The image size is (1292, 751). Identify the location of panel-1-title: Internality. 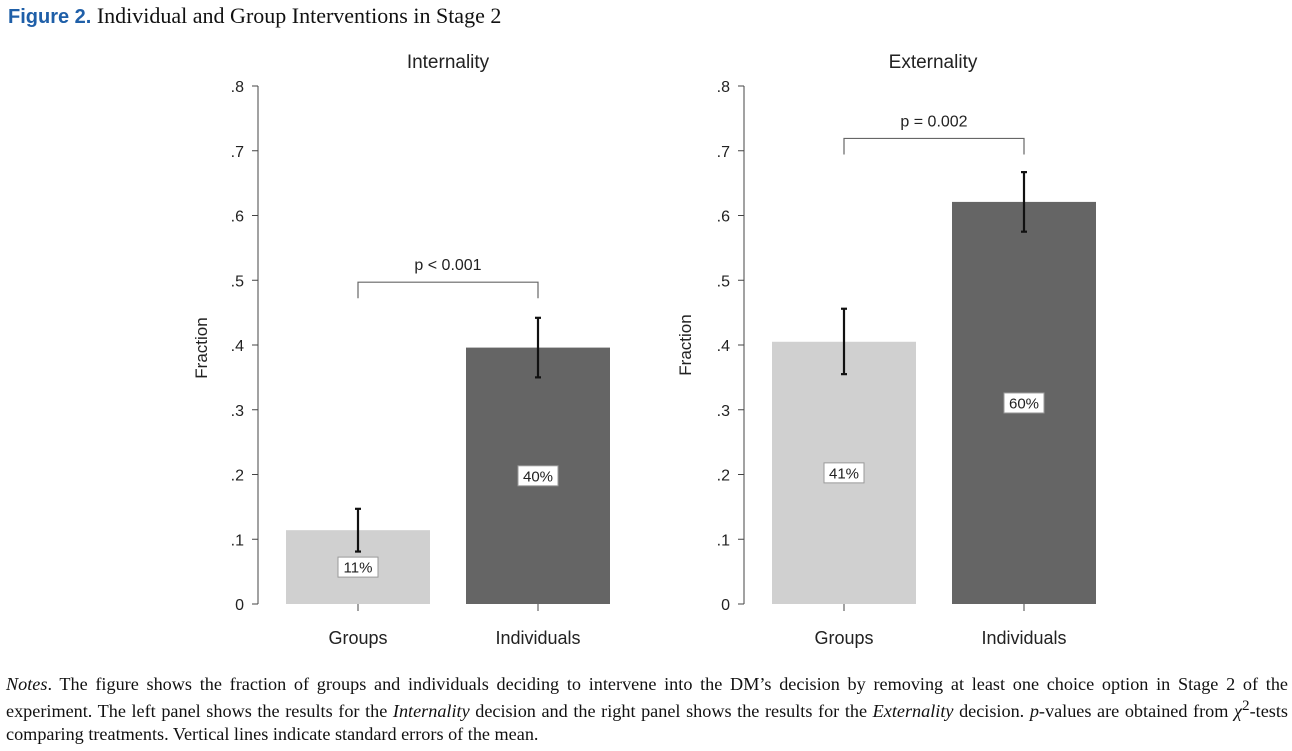
(448, 62).